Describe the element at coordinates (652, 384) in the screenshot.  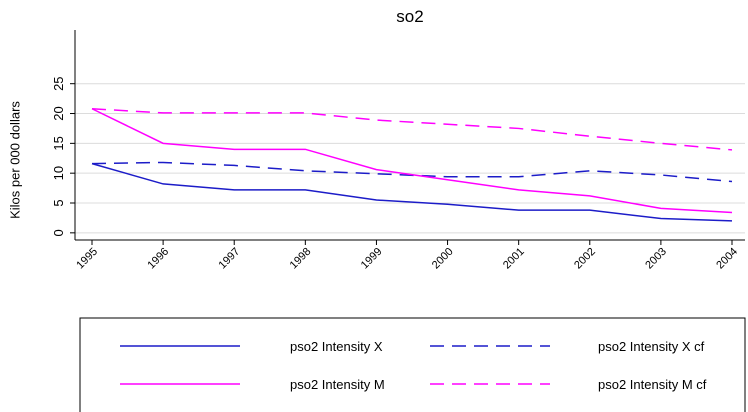
I see `legend-label: pso2 Intensity M cf` at that location.